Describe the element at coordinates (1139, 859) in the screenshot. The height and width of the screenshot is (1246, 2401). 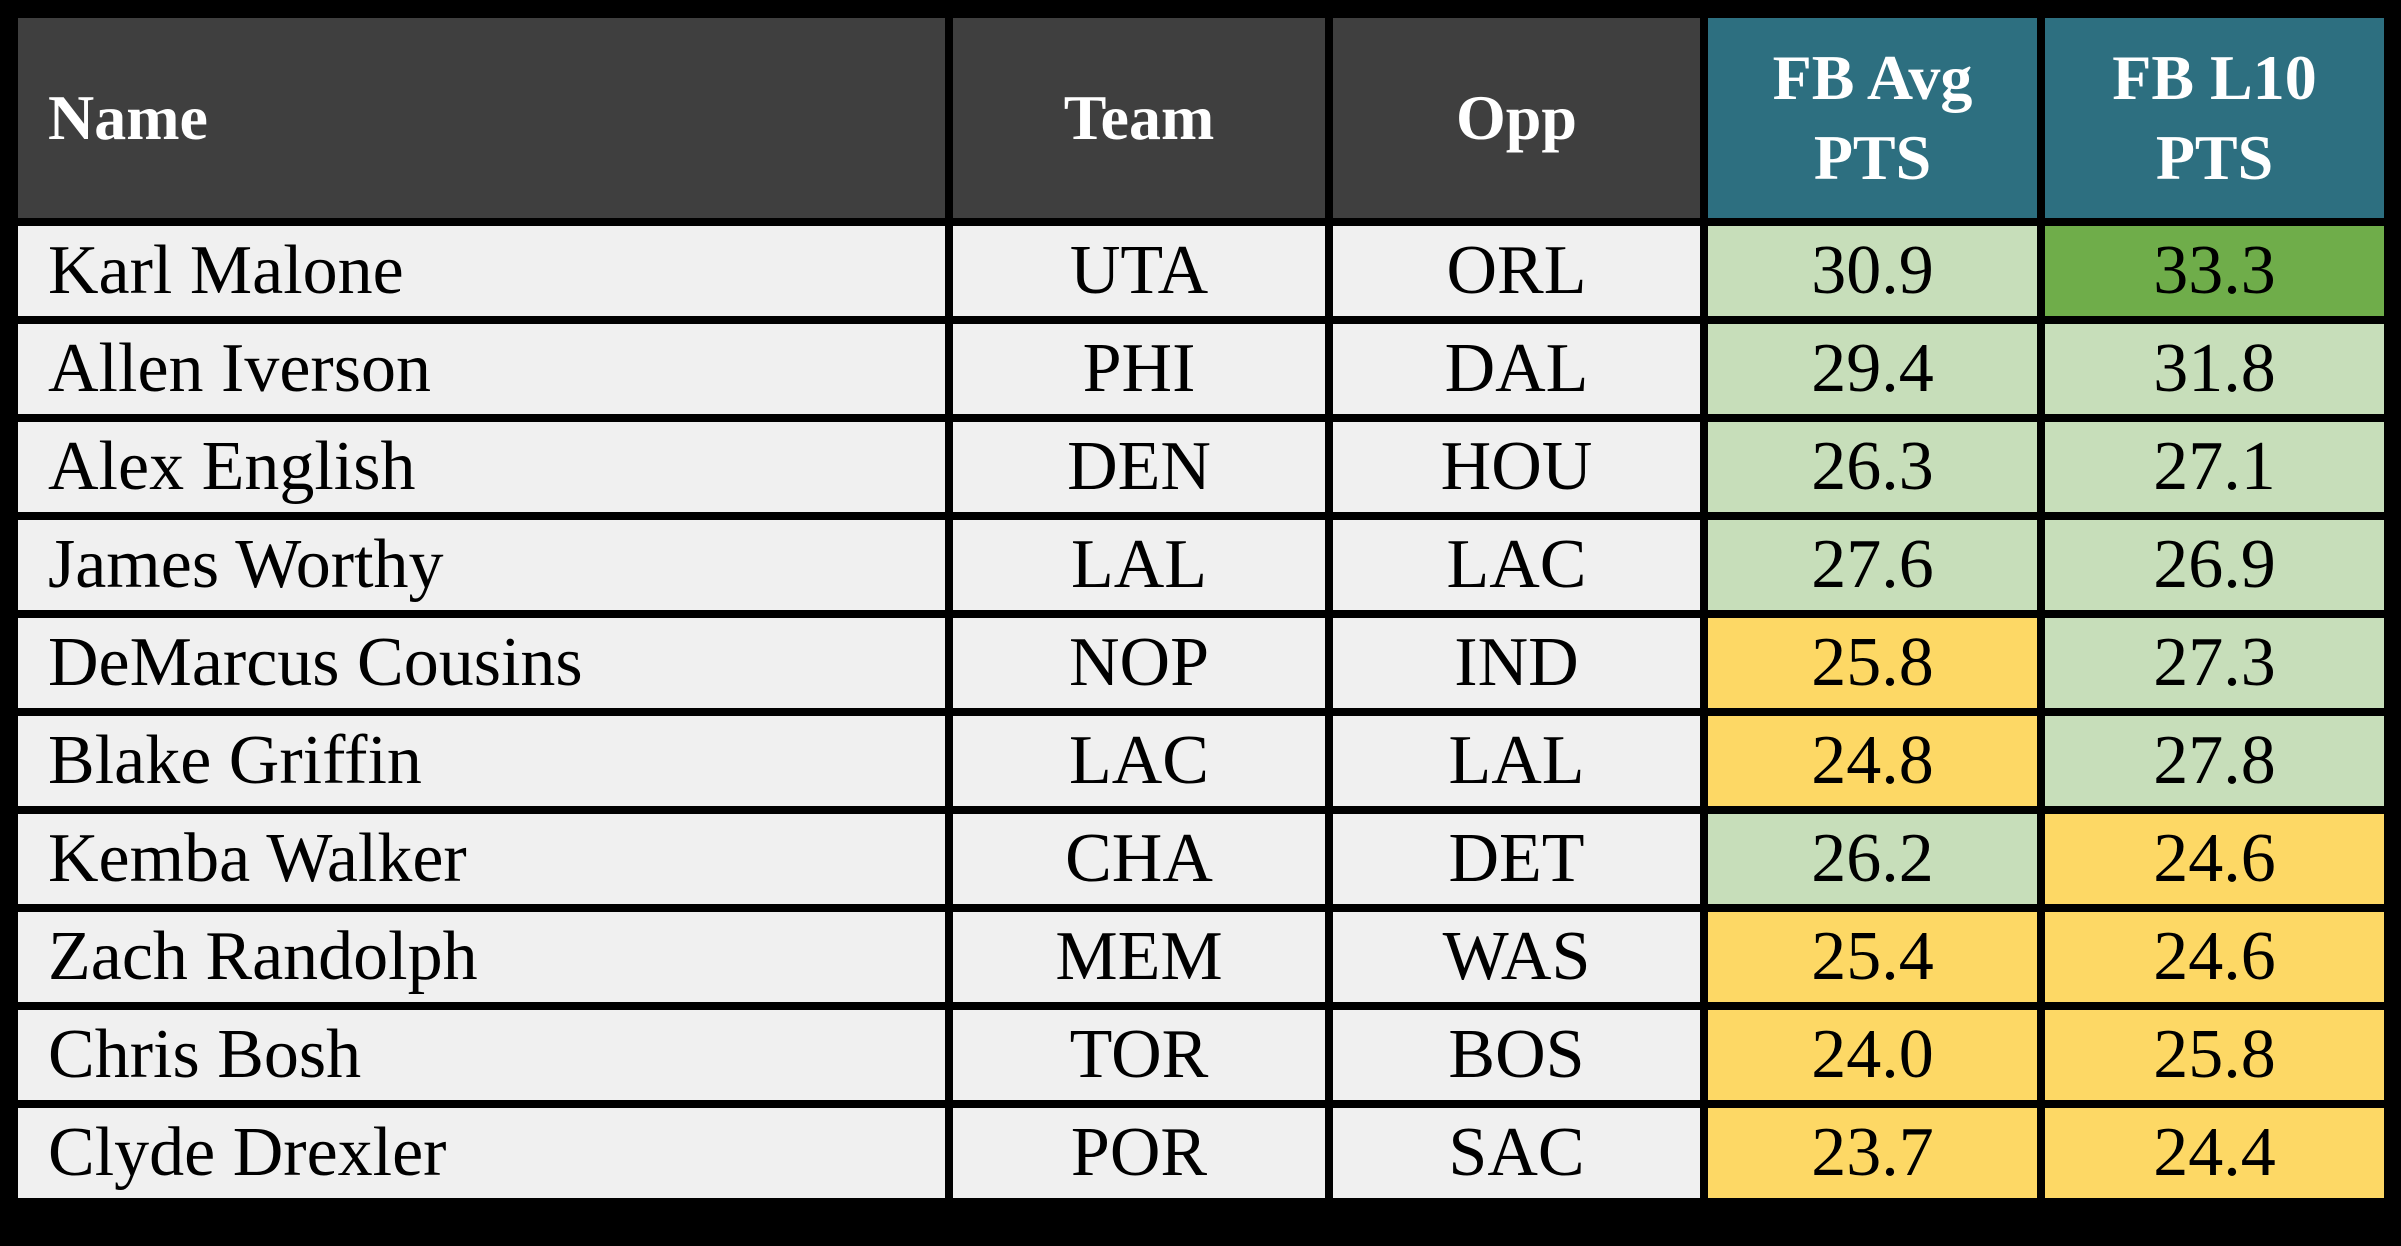
I see `team-cell: CHA` at that location.